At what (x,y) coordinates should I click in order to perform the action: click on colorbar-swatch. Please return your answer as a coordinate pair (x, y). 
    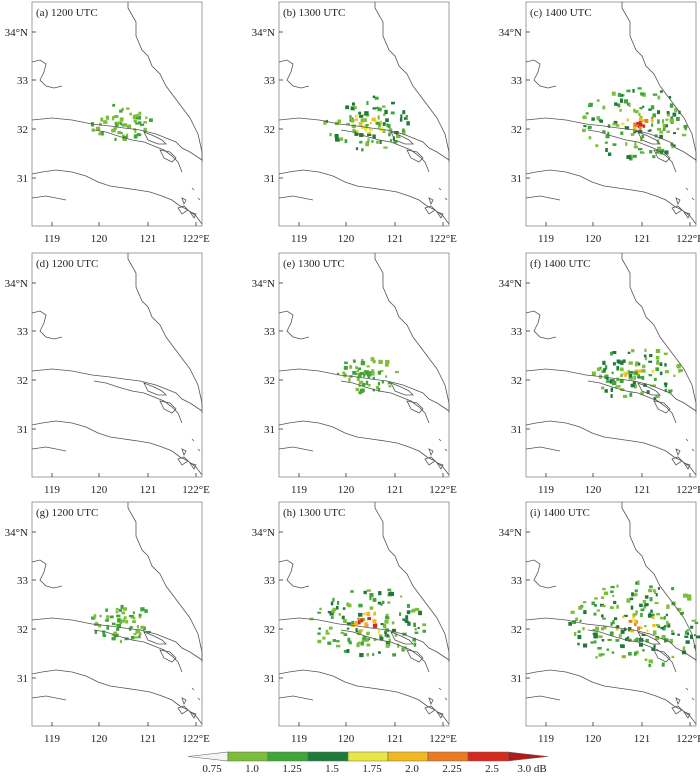
    Looking at the image, I should click on (408, 756).